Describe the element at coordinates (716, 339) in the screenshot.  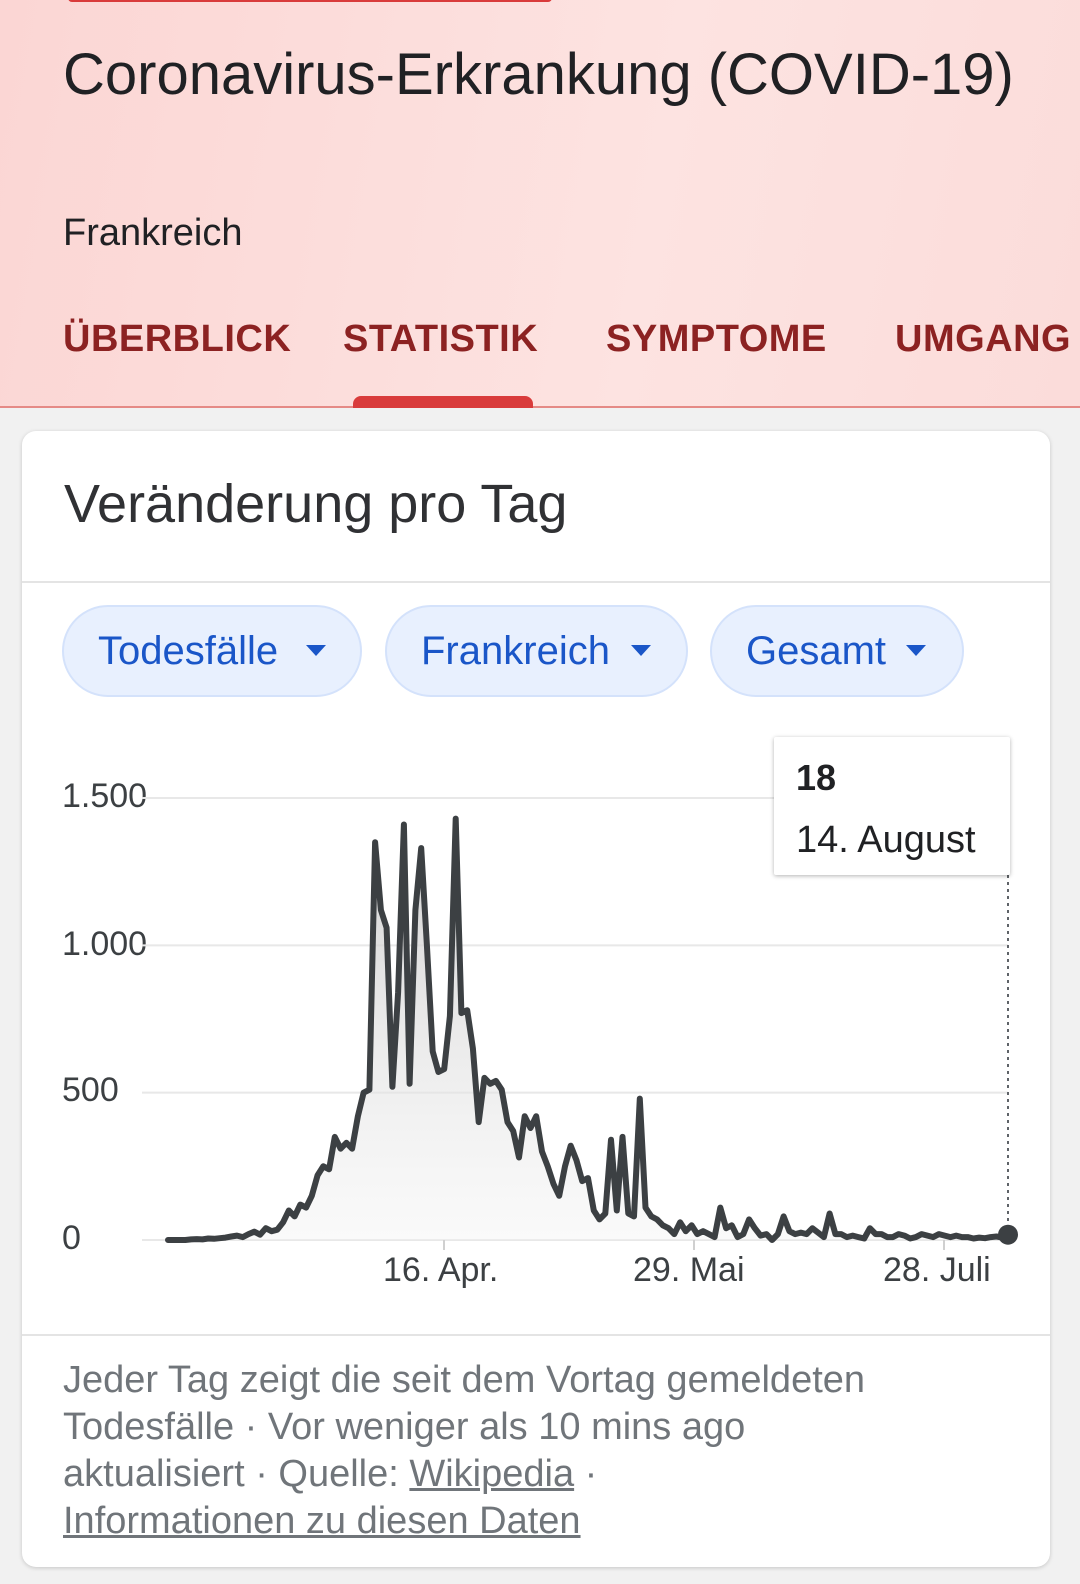
I see `tab-symptome: SYMPTOME` at that location.